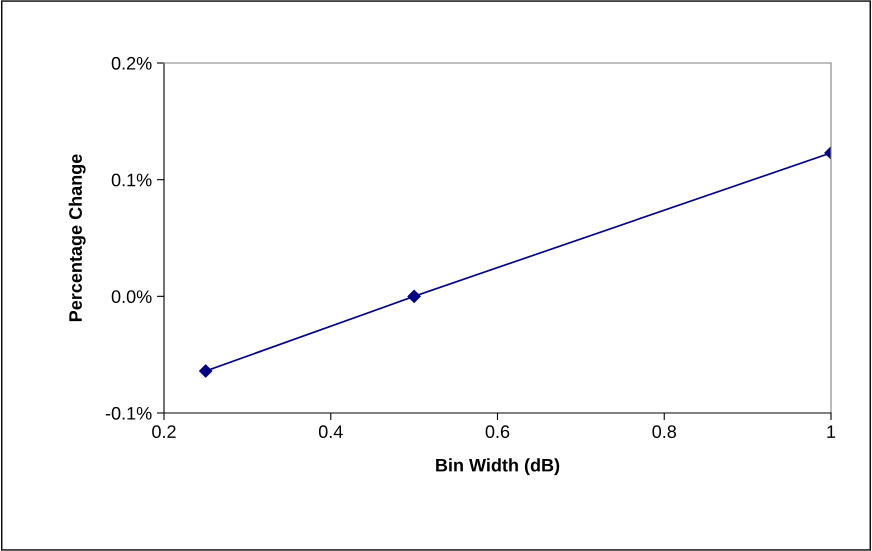 The width and height of the screenshot is (872, 551). I want to click on y-tick-label: -0.1%, so click(129, 413).